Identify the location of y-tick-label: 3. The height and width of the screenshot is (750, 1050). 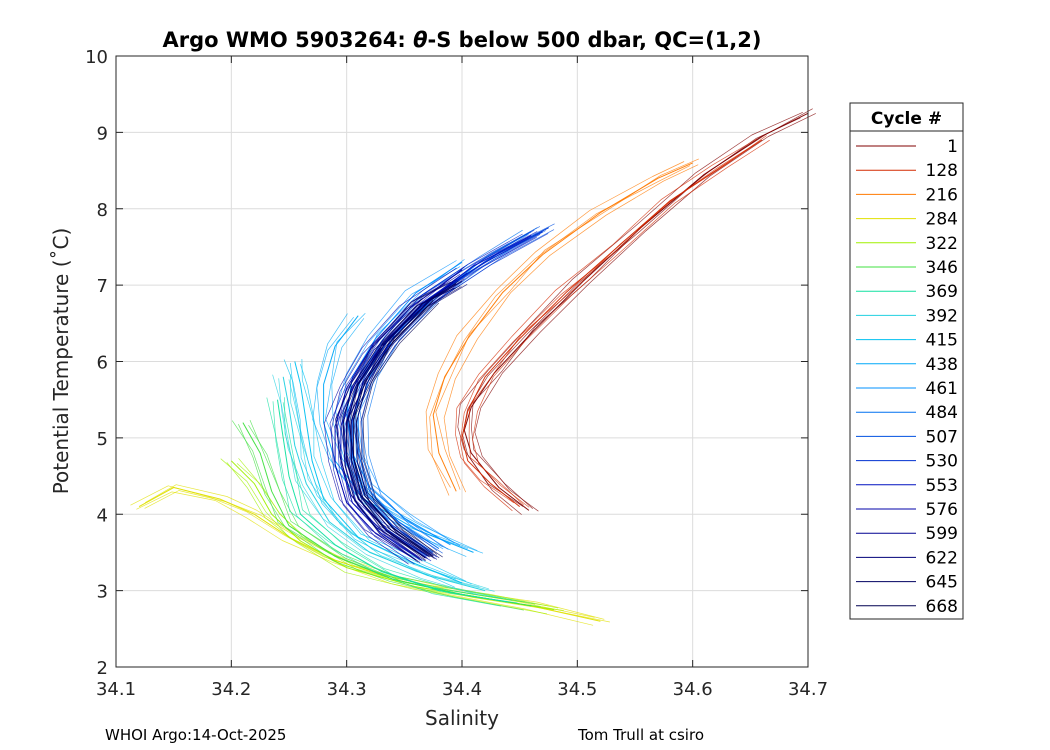
(102, 592).